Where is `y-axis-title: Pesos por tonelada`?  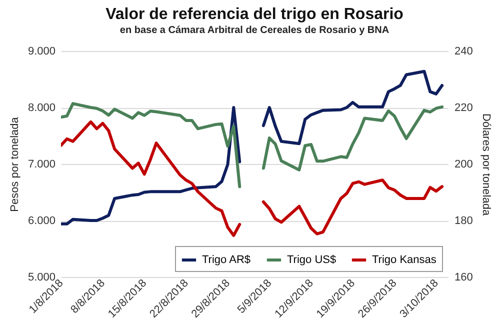 y-axis-title: Pesos por tonelada is located at coordinates (14, 164).